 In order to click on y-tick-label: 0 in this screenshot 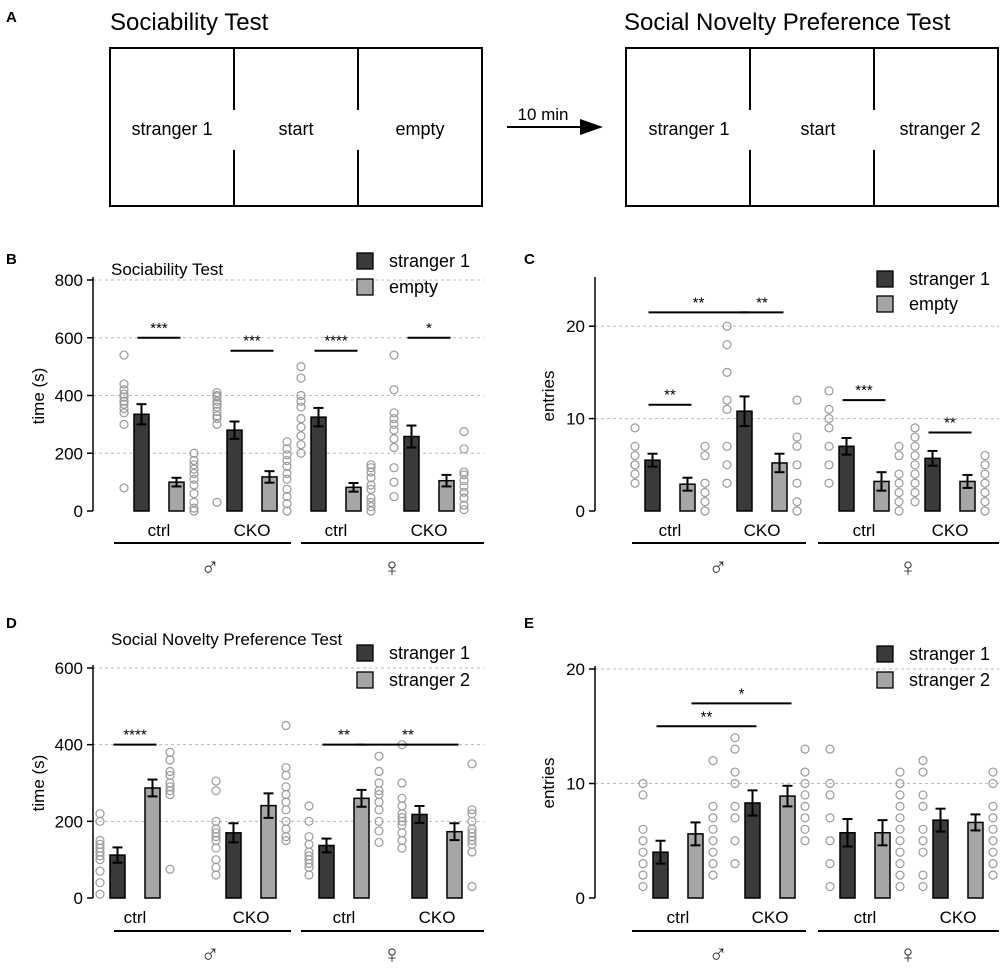, I will do `click(78, 898)`.